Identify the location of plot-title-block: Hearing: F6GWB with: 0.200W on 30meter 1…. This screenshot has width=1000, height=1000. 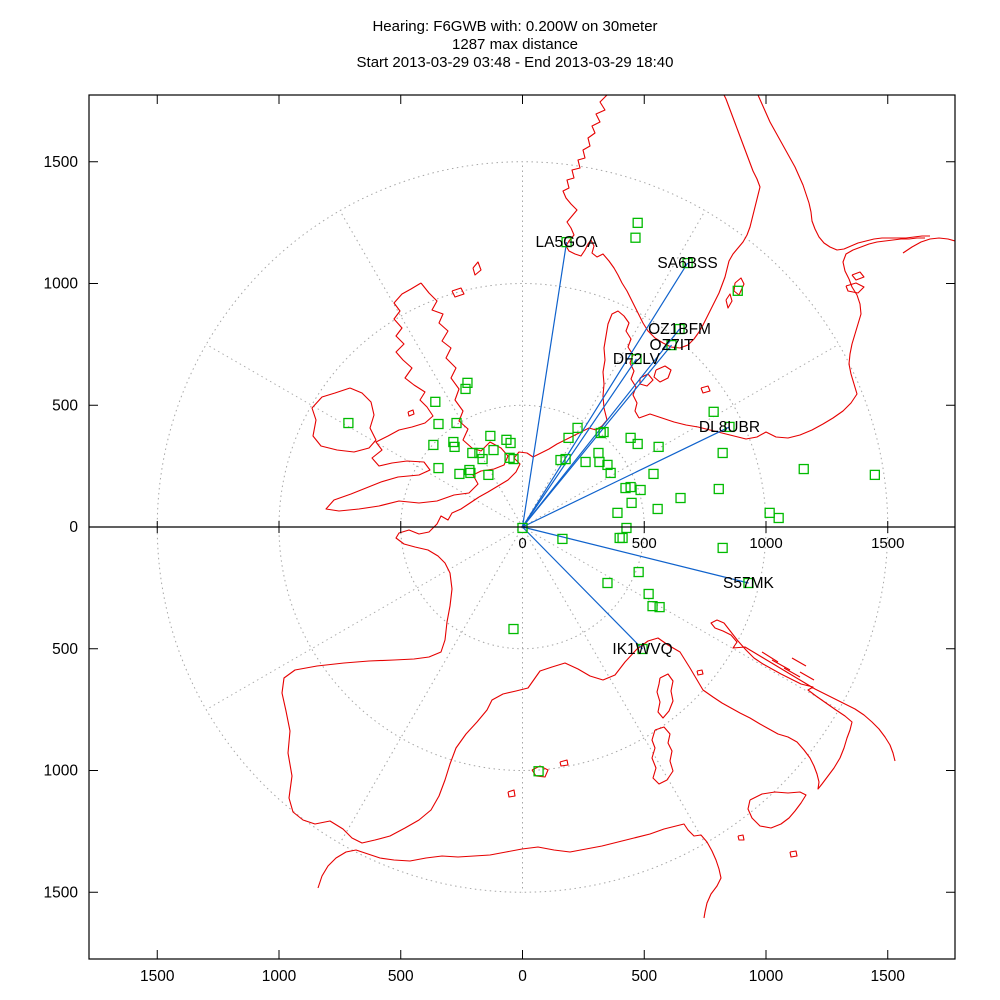
(507, 45).